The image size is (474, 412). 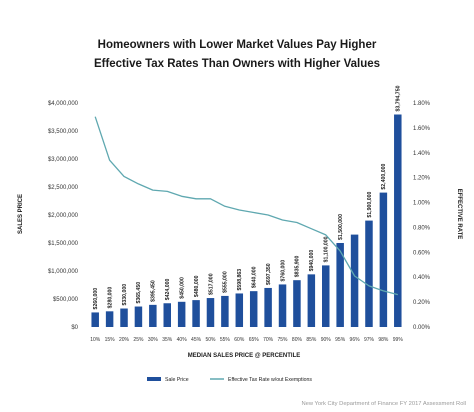 What do you see at coordinates (422, 104) in the screenshot?
I see `right-tick-label: 1.80%` at bounding box center [422, 104].